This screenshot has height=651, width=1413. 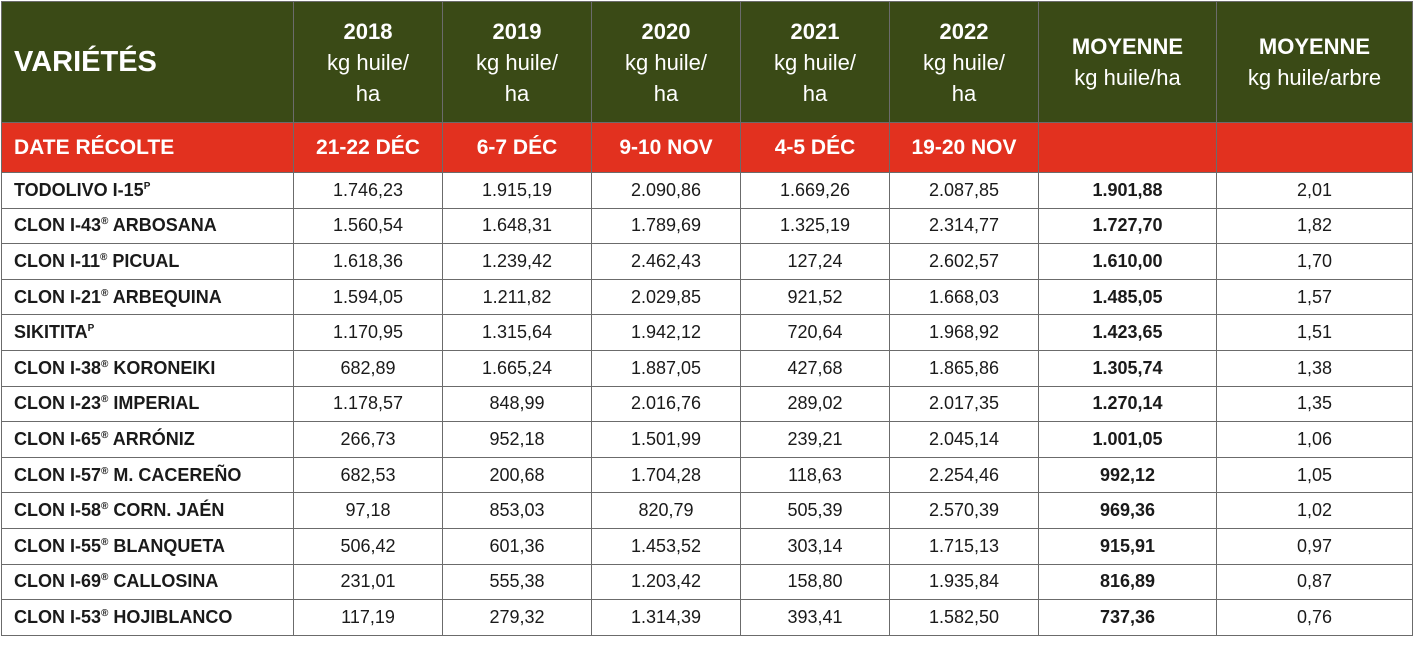 I want to click on yield-value: 1.178,57, so click(x=368, y=404).